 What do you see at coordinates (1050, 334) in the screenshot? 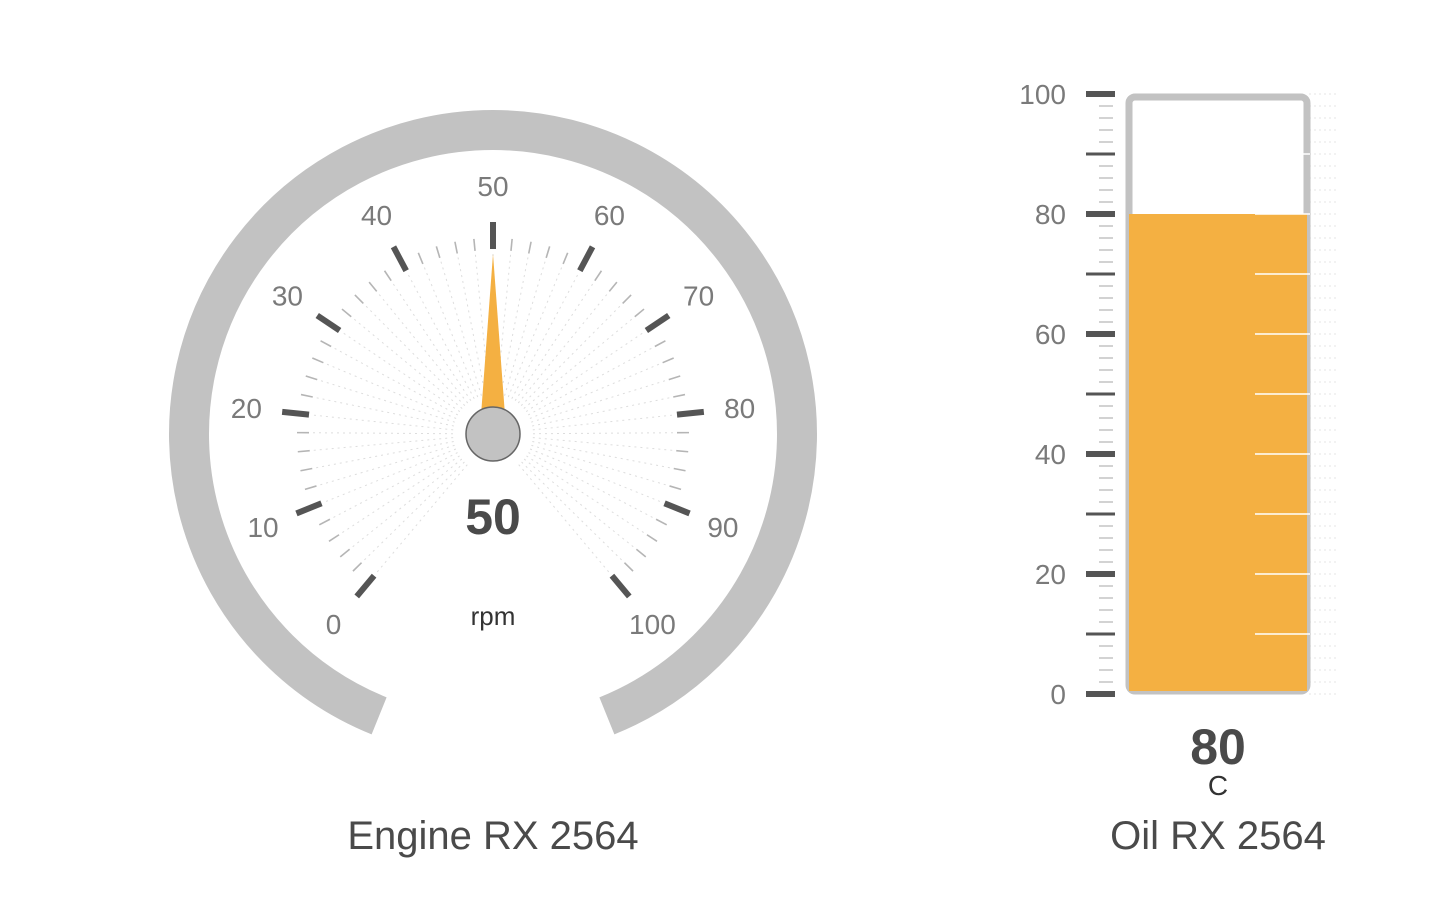
I see `linear-tick-label: 60` at bounding box center [1050, 334].